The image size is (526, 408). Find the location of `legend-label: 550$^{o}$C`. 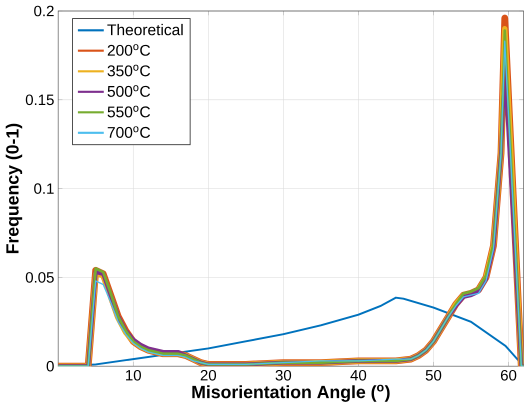

legend-label: 550$^{o}$C is located at coordinates (129, 112).